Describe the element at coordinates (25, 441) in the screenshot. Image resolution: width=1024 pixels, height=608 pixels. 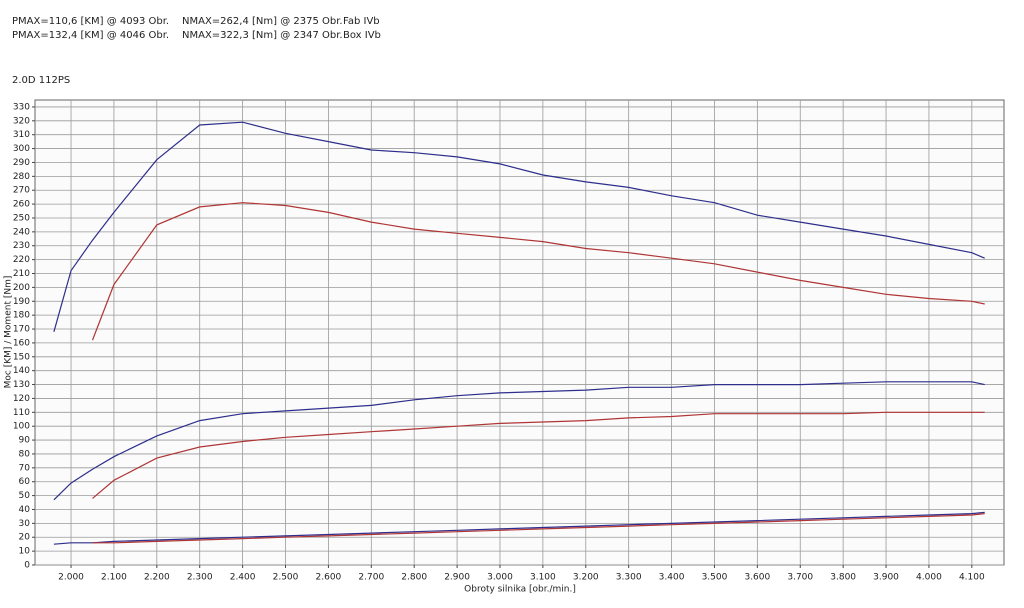
I see `y-tick-label: 90` at that location.